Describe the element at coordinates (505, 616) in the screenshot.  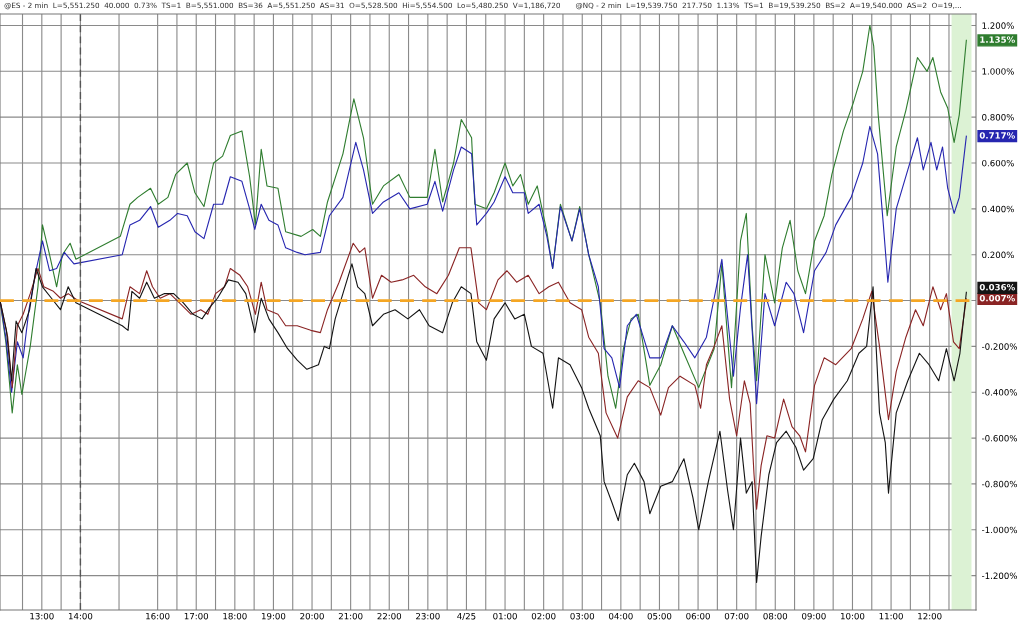
I see `x-tick-label: 01:00` at that location.